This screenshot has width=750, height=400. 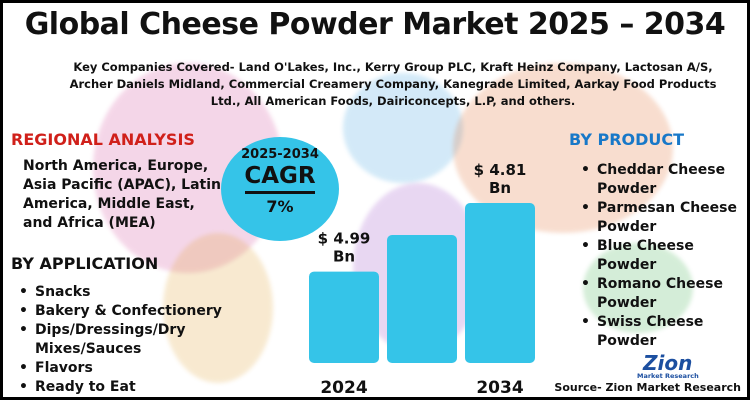 I want to click on application-item: • Dips/Dressings/Dry Mixes/Sauces, so click(x=133, y=340).